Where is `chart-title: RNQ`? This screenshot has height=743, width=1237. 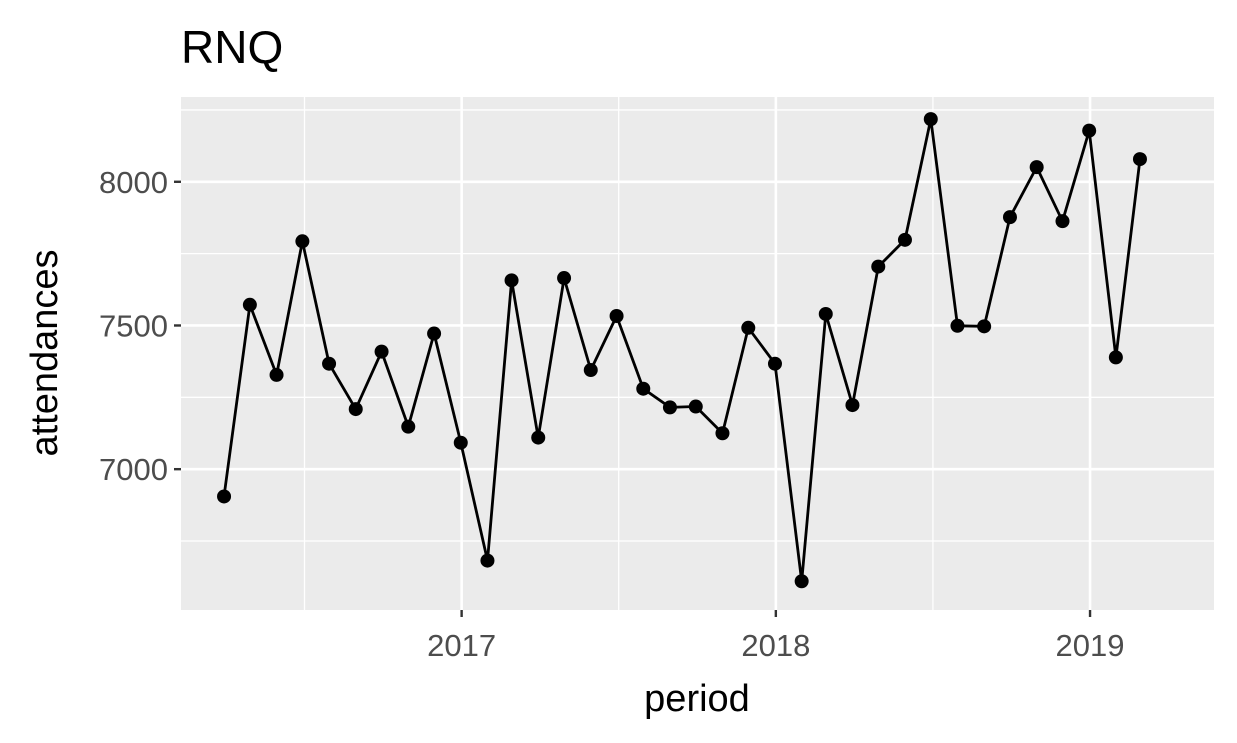
chart-title: RNQ is located at coordinates (232, 47).